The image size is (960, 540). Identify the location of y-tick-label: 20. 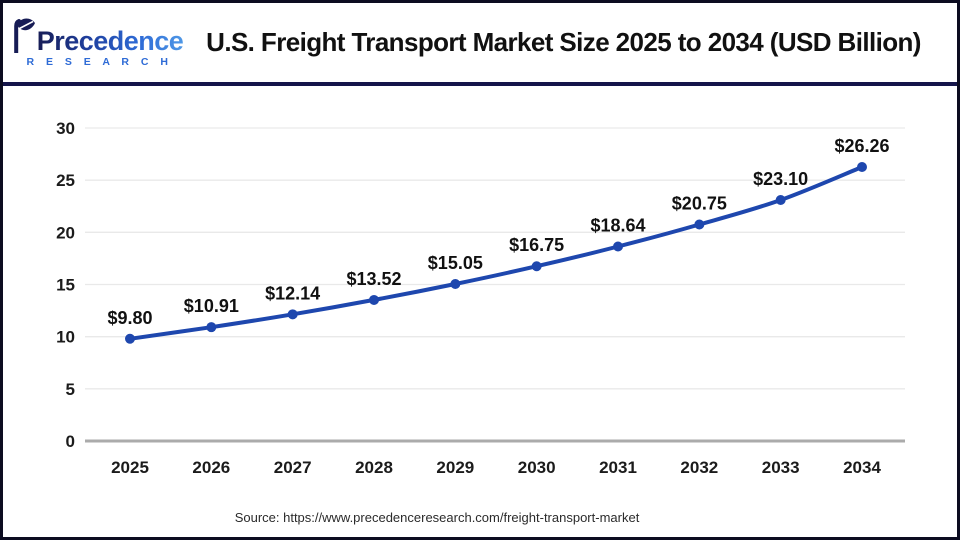
(65, 232).